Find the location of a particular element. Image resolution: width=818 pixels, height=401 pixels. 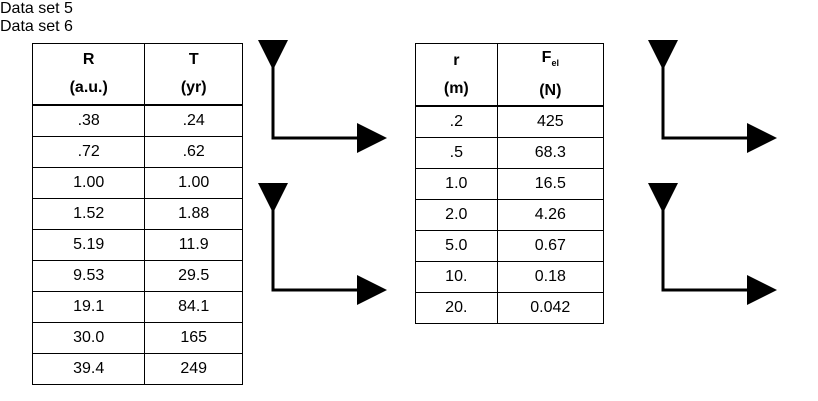

data-cell: 68.3 is located at coordinates (550, 153).